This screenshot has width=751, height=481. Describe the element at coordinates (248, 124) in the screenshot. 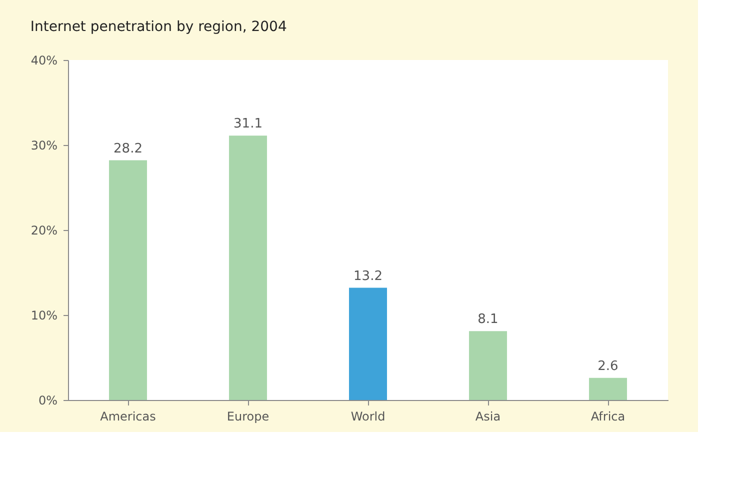

I see `data-label: 31.1` at that location.